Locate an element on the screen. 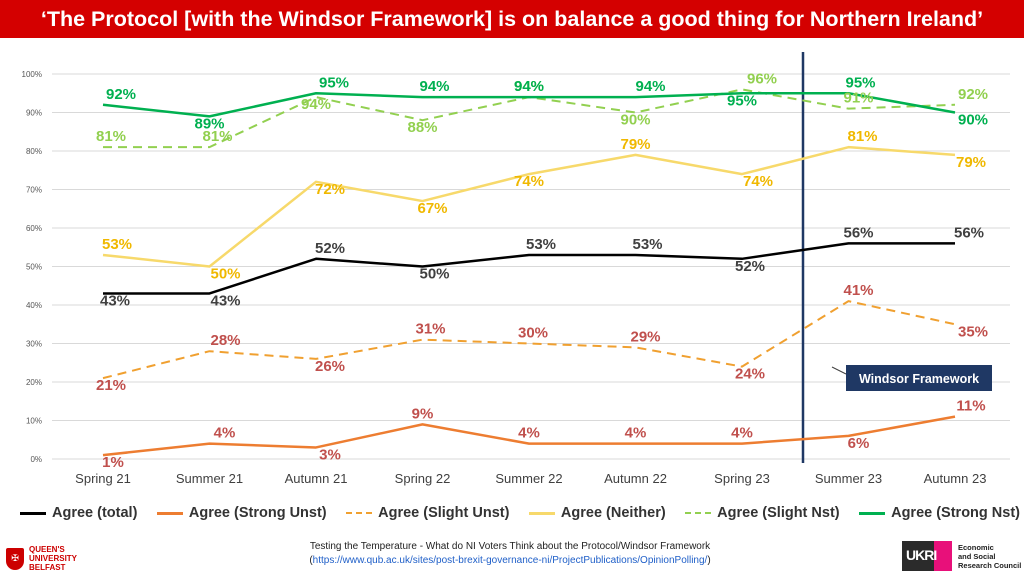 The width and height of the screenshot is (1024, 576). series-line-agree-strong-unst is located at coordinates (529, 436).